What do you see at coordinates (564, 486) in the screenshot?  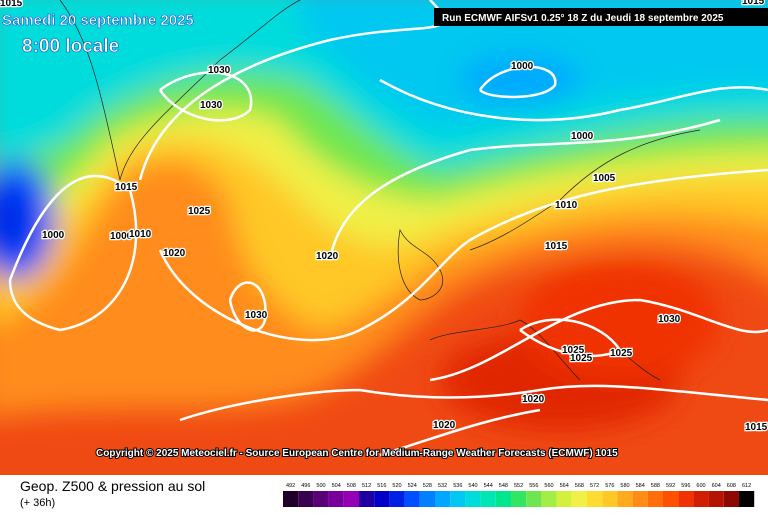 I see `scale-label: 564` at bounding box center [564, 486].